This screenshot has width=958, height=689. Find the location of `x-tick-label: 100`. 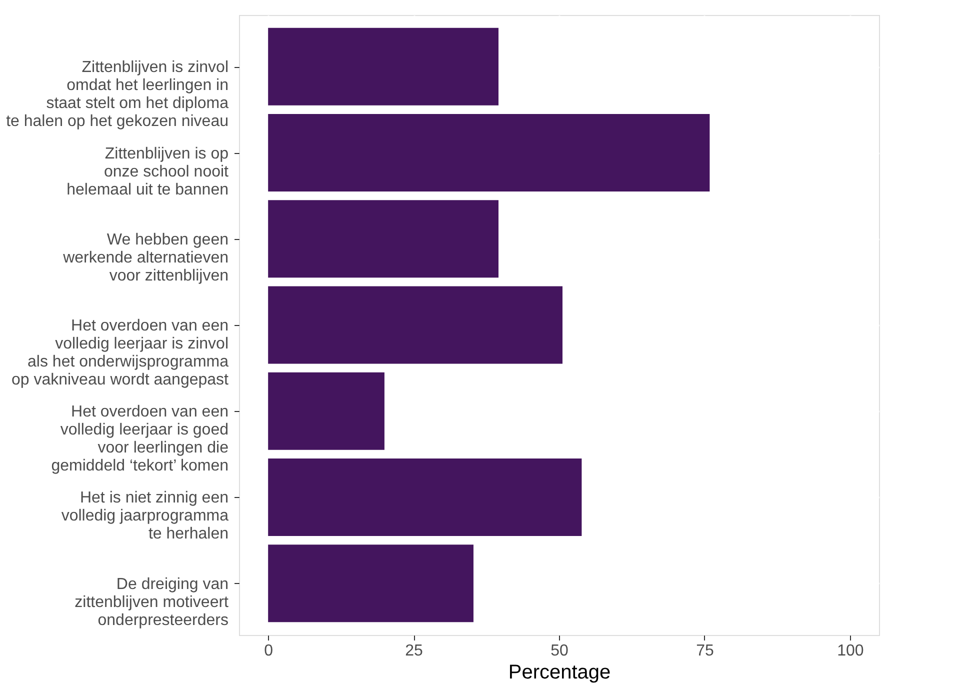

x-tick-label: 100 is located at coordinates (850, 651).